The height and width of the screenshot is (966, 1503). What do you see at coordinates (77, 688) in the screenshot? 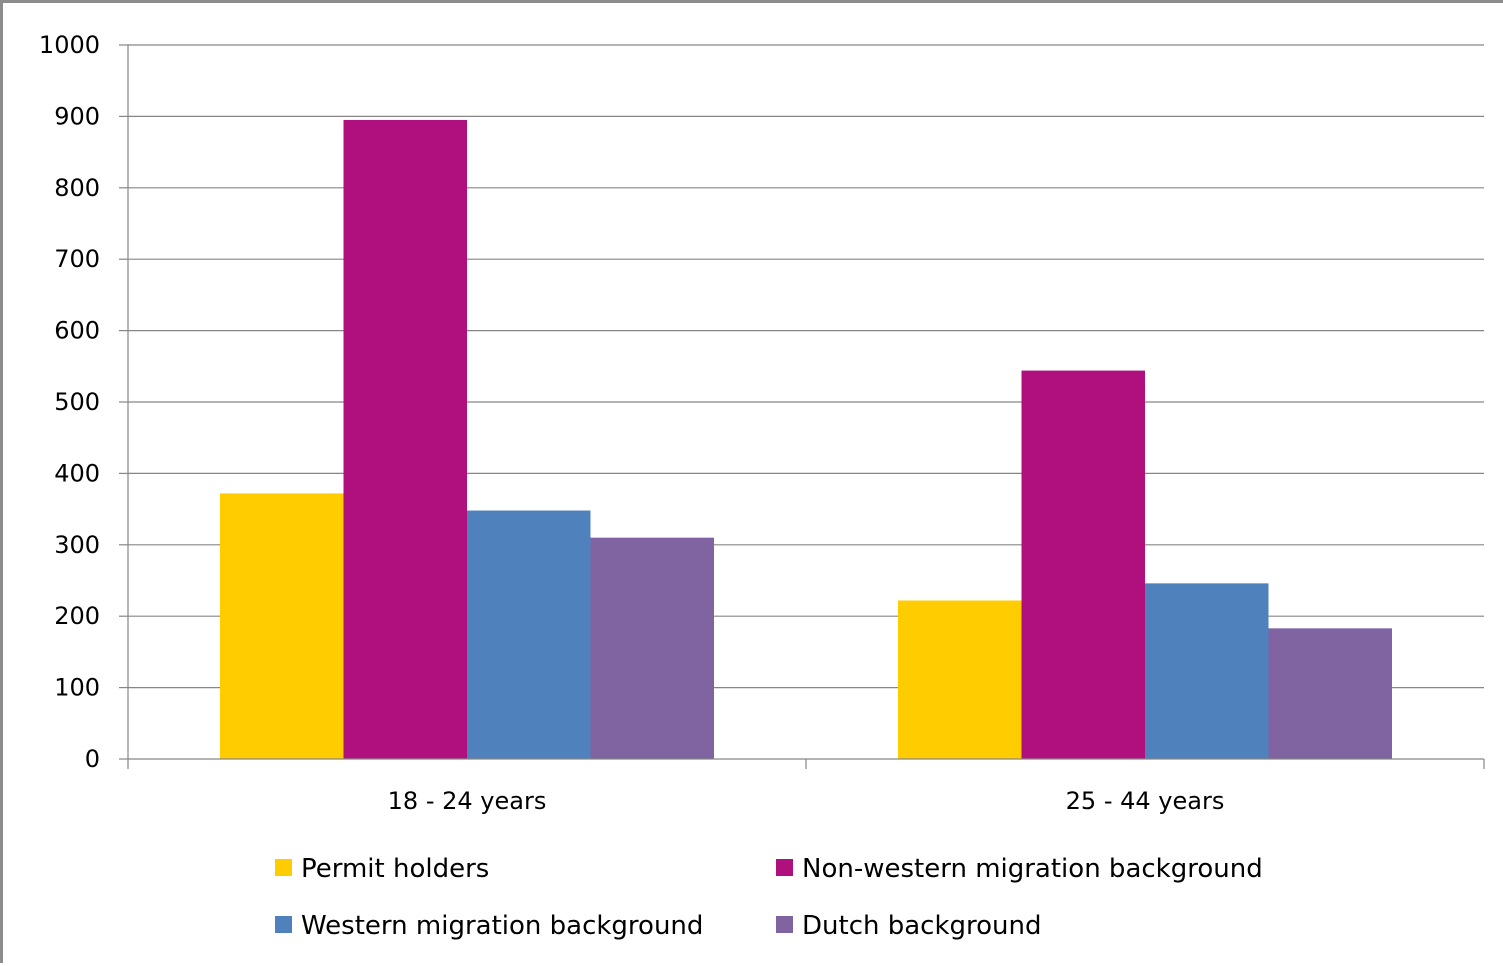
I see `y-tick-label: 100` at bounding box center [77, 688].